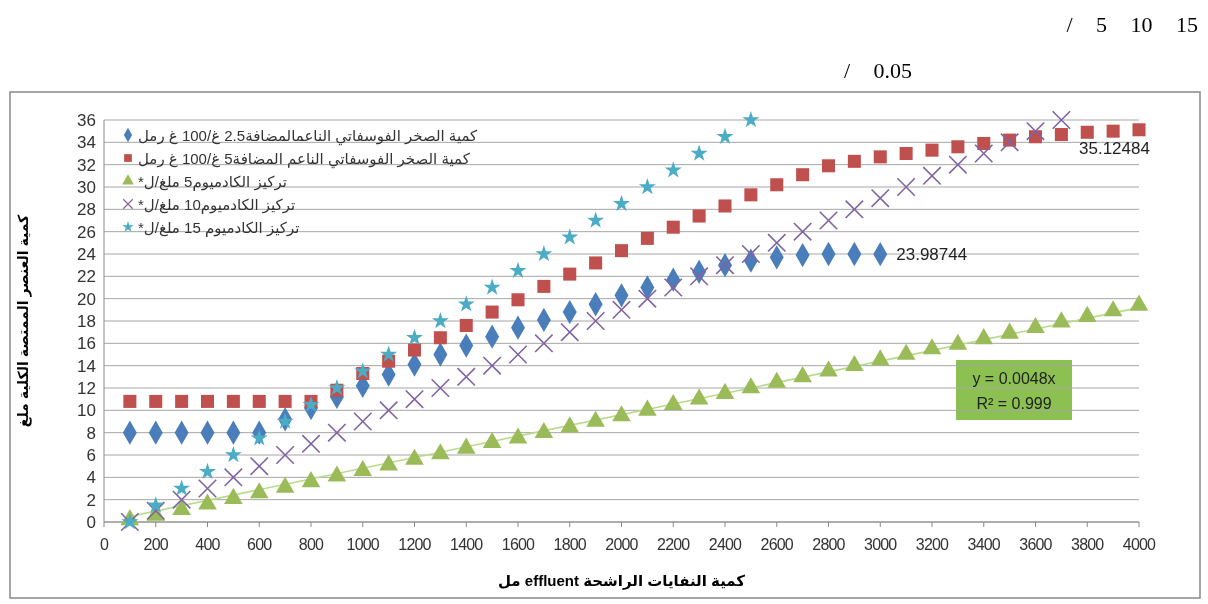  Describe the element at coordinates (1132, 24) in the screenshot. I see `text: / 5 10 15` at that location.